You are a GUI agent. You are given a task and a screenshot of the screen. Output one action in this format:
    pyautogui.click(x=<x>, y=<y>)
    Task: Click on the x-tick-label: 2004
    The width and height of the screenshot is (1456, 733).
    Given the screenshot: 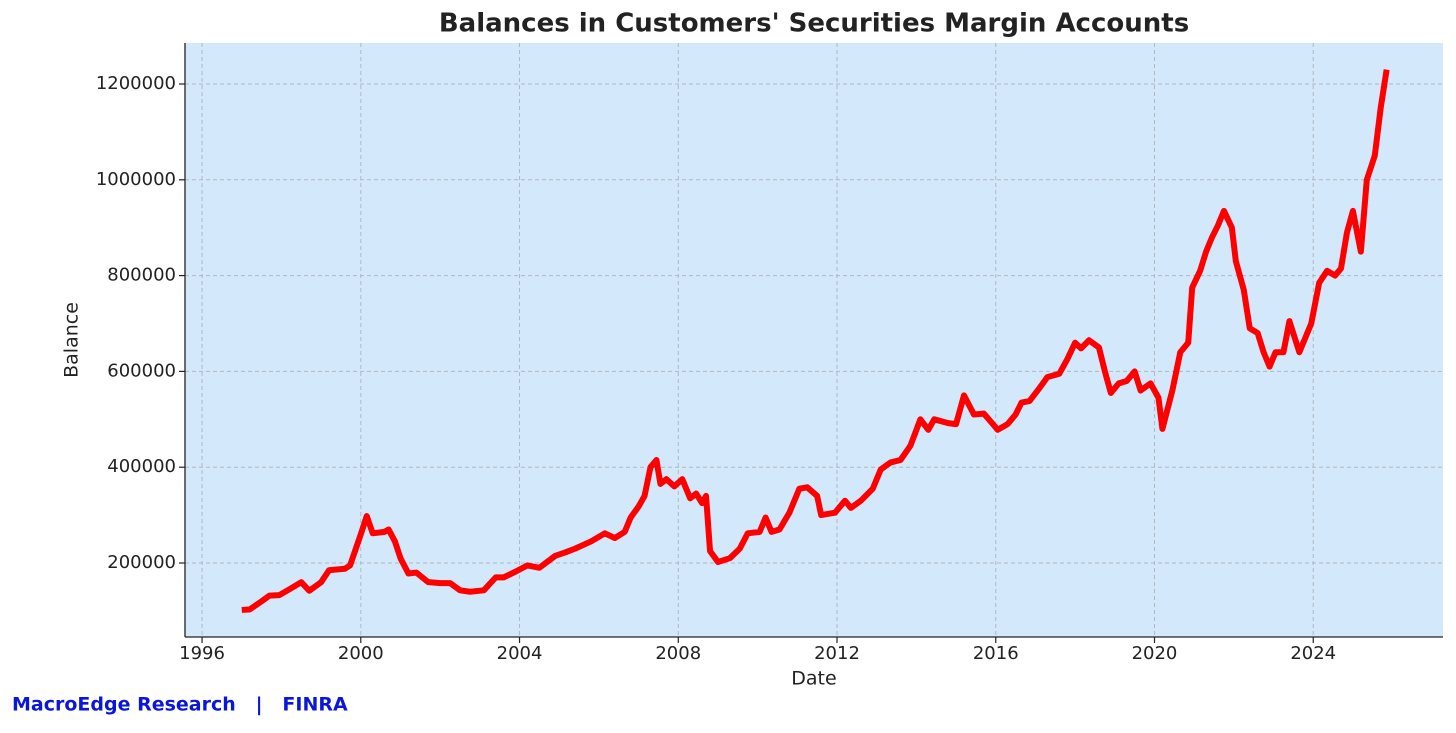 What is the action you would take?
    pyautogui.click(x=520, y=653)
    